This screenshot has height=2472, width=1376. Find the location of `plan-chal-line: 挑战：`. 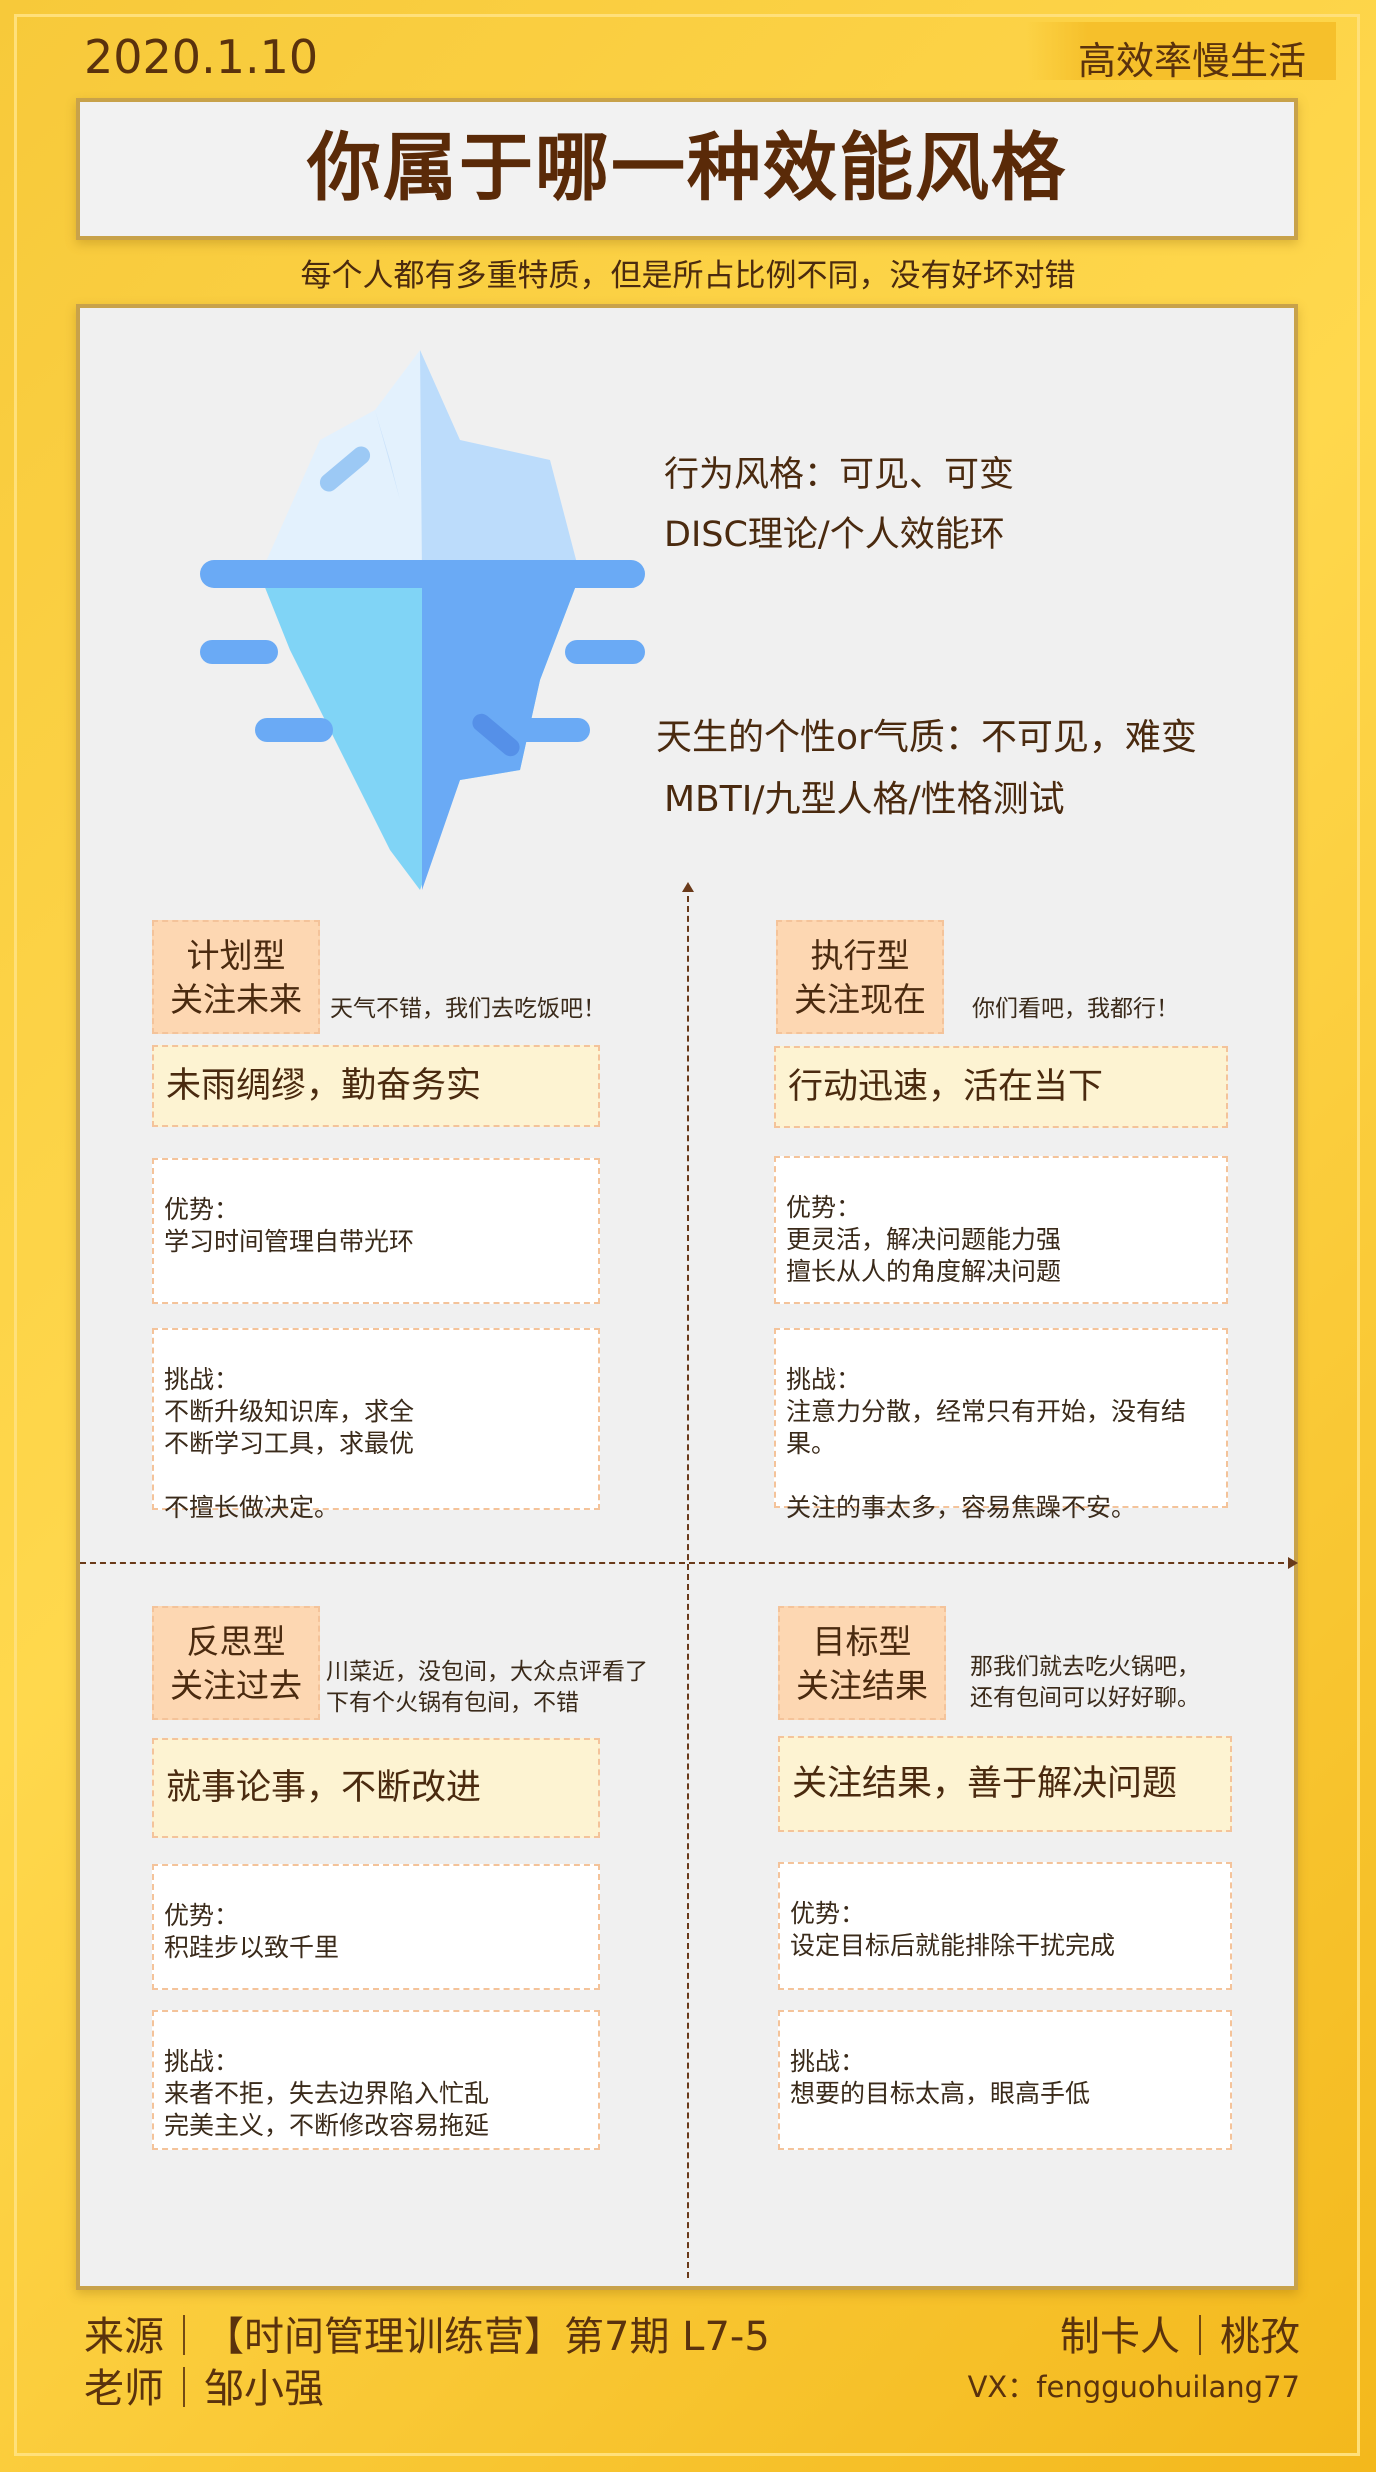

plan-chal-line: 挑战： is located at coordinates (202, 1379).